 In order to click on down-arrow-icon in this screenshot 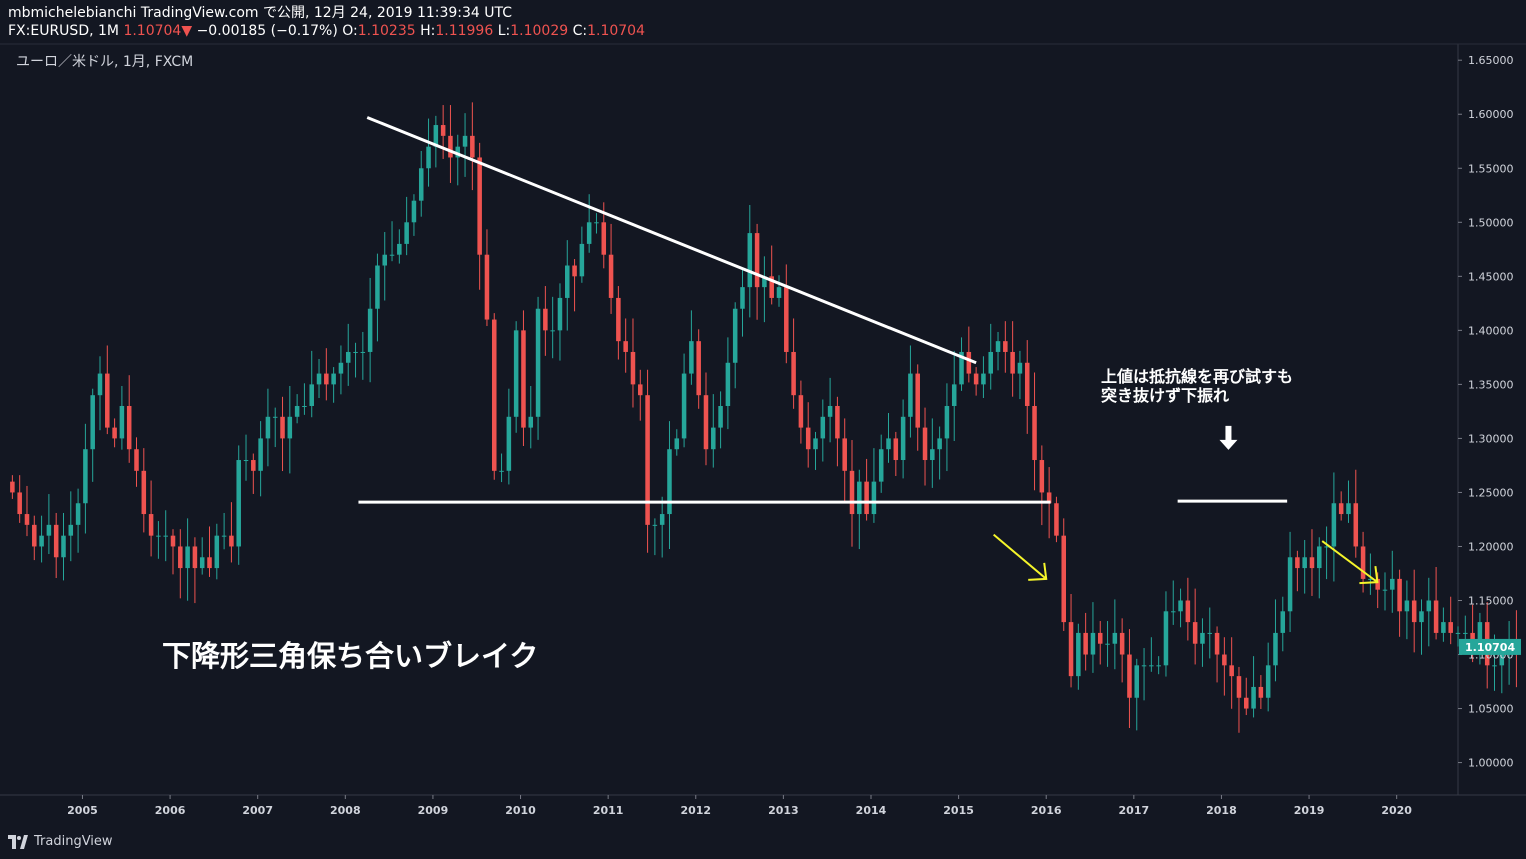, I will do `click(1228, 437)`.